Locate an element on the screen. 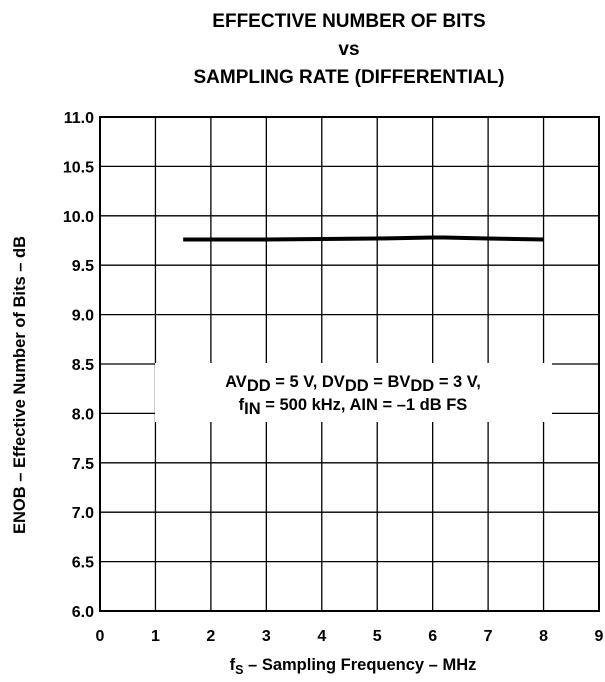 The image size is (605, 682). y-tick-label: 7.5 is located at coordinates (83, 464).